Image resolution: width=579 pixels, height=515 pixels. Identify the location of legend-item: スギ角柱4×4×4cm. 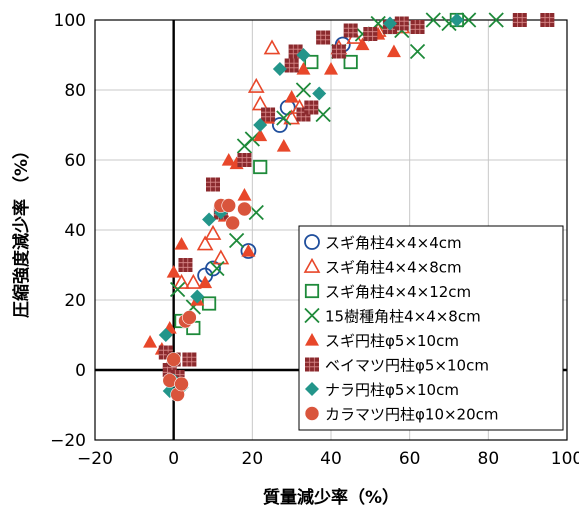
(383, 243).